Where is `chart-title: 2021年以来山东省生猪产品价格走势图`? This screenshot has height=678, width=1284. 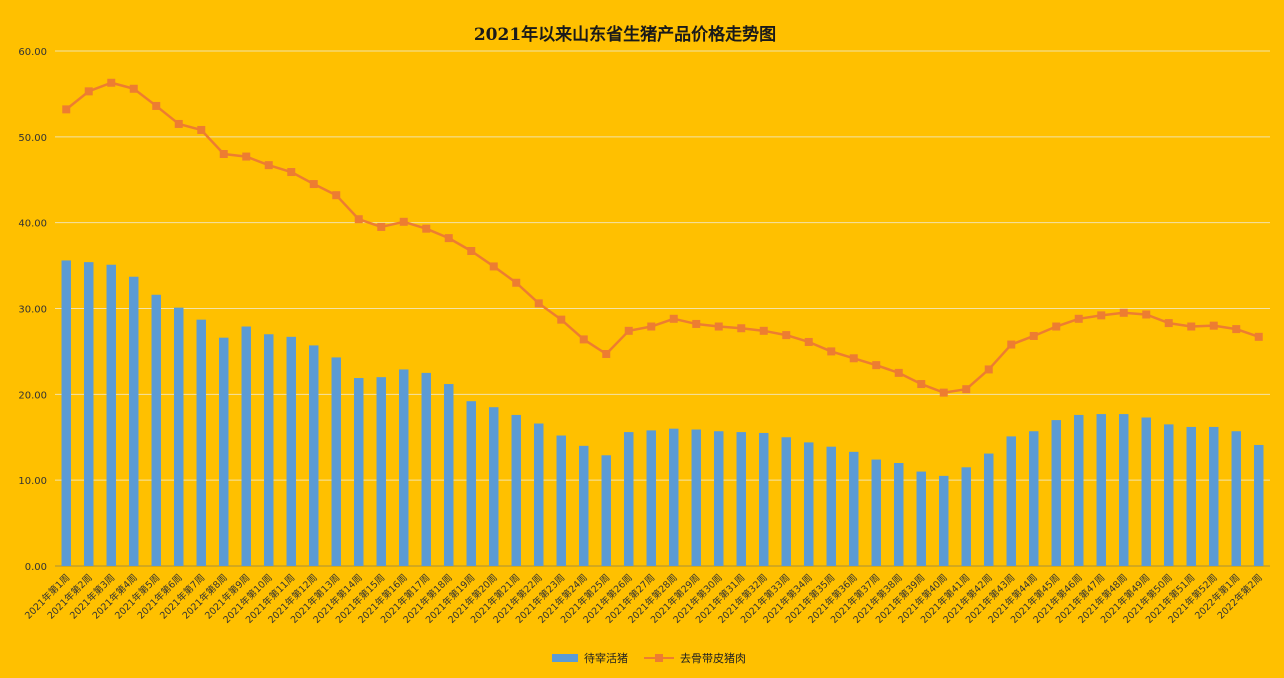 chart-title: 2021年以来山东省生猪产品价格走势图 is located at coordinates (625, 35).